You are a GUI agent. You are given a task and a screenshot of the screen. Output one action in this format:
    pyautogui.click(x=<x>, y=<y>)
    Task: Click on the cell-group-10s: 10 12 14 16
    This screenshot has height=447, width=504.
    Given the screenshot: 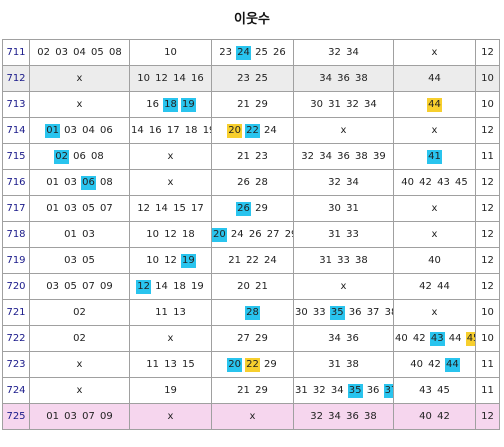 What is the action you would take?
    pyautogui.click(x=170, y=78)
    